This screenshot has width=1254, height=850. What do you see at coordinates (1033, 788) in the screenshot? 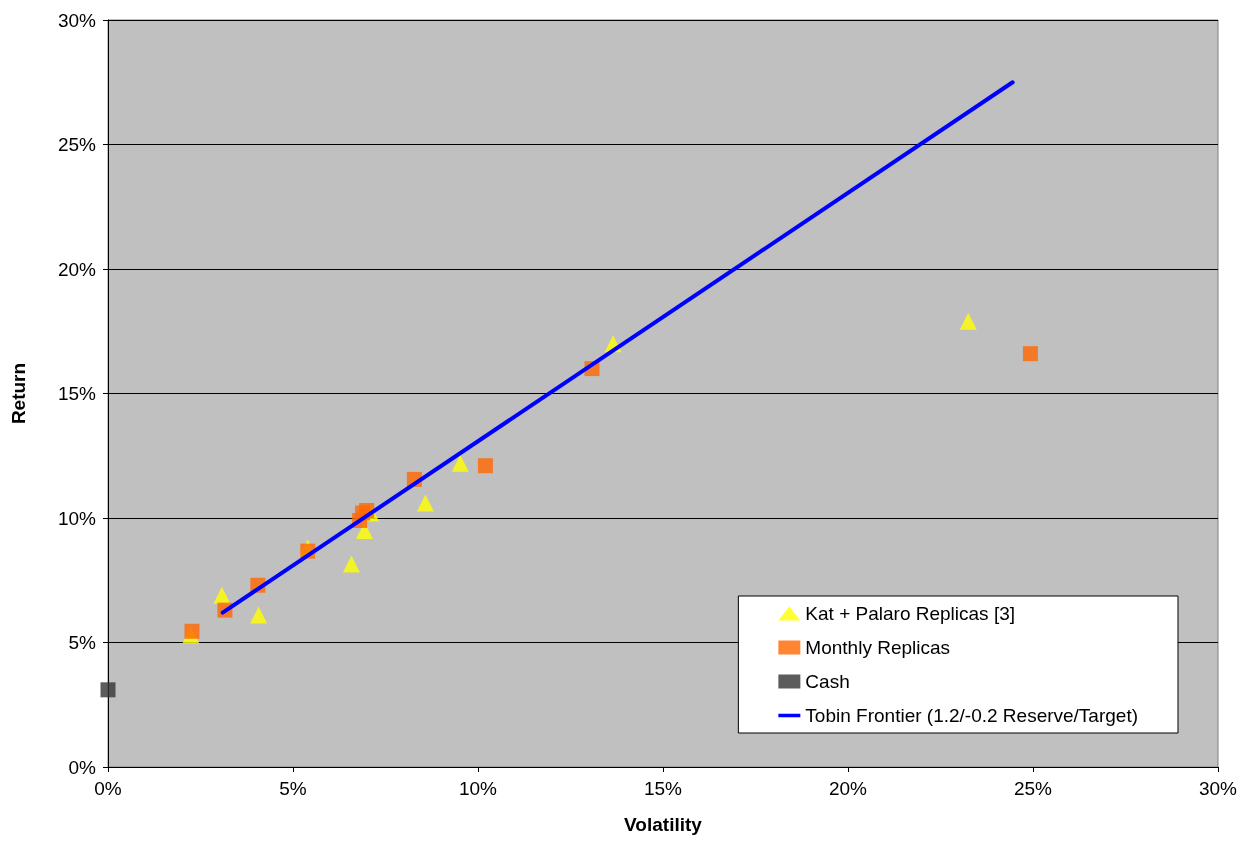
I see `x-tick-label: 25%` at bounding box center [1033, 788].